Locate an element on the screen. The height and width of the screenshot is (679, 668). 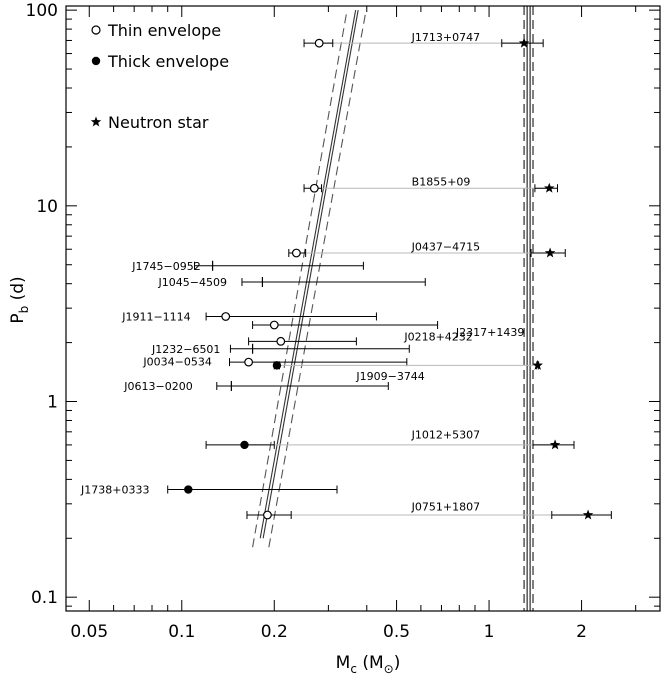
label-j0034-0534: J0034−0534 is located at coordinates (176, 362).